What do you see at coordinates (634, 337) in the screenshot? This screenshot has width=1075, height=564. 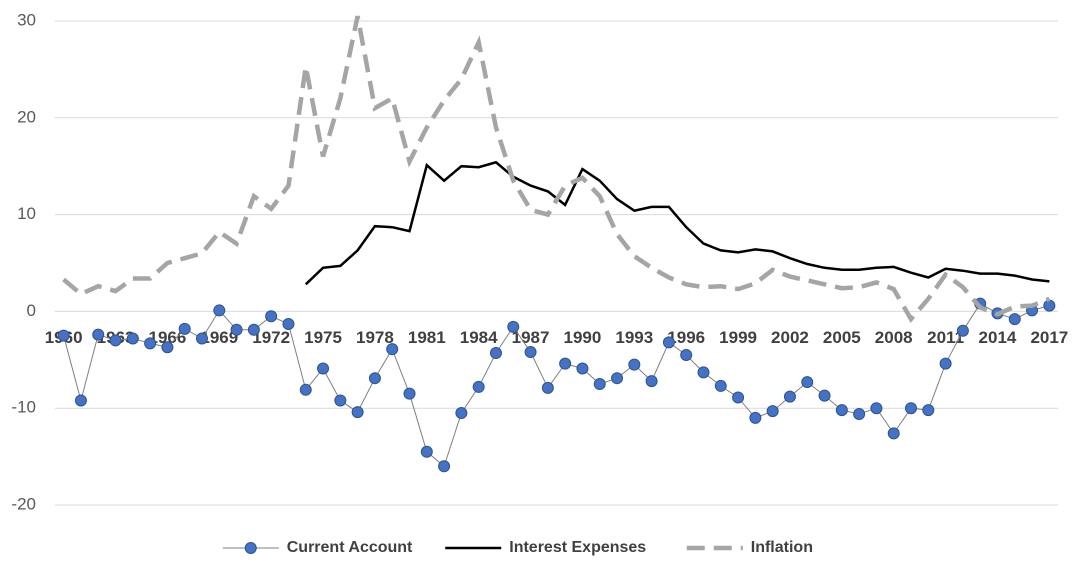 I see `x-tick-label: 1993` at bounding box center [634, 337].